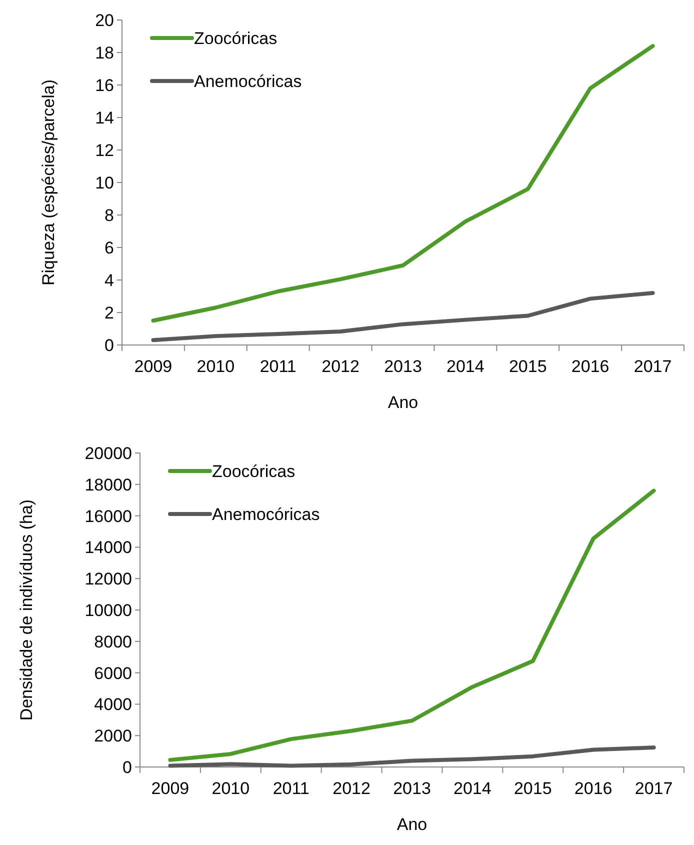 This screenshot has height=845, width=694. I want to click on y-tick-label: 2, so click(109, 312).